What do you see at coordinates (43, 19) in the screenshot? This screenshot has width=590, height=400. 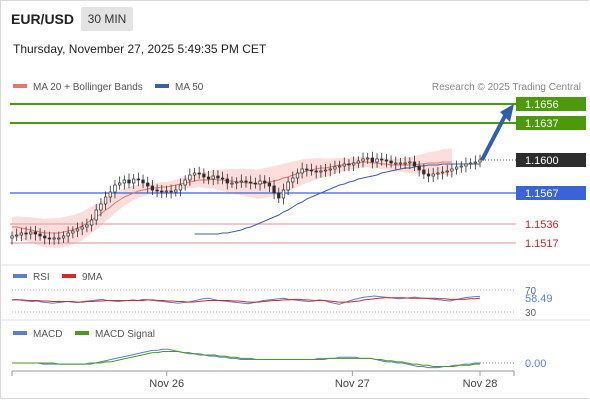 I see `symbol-label: EUR/USD` at bounding box center [43, 19].